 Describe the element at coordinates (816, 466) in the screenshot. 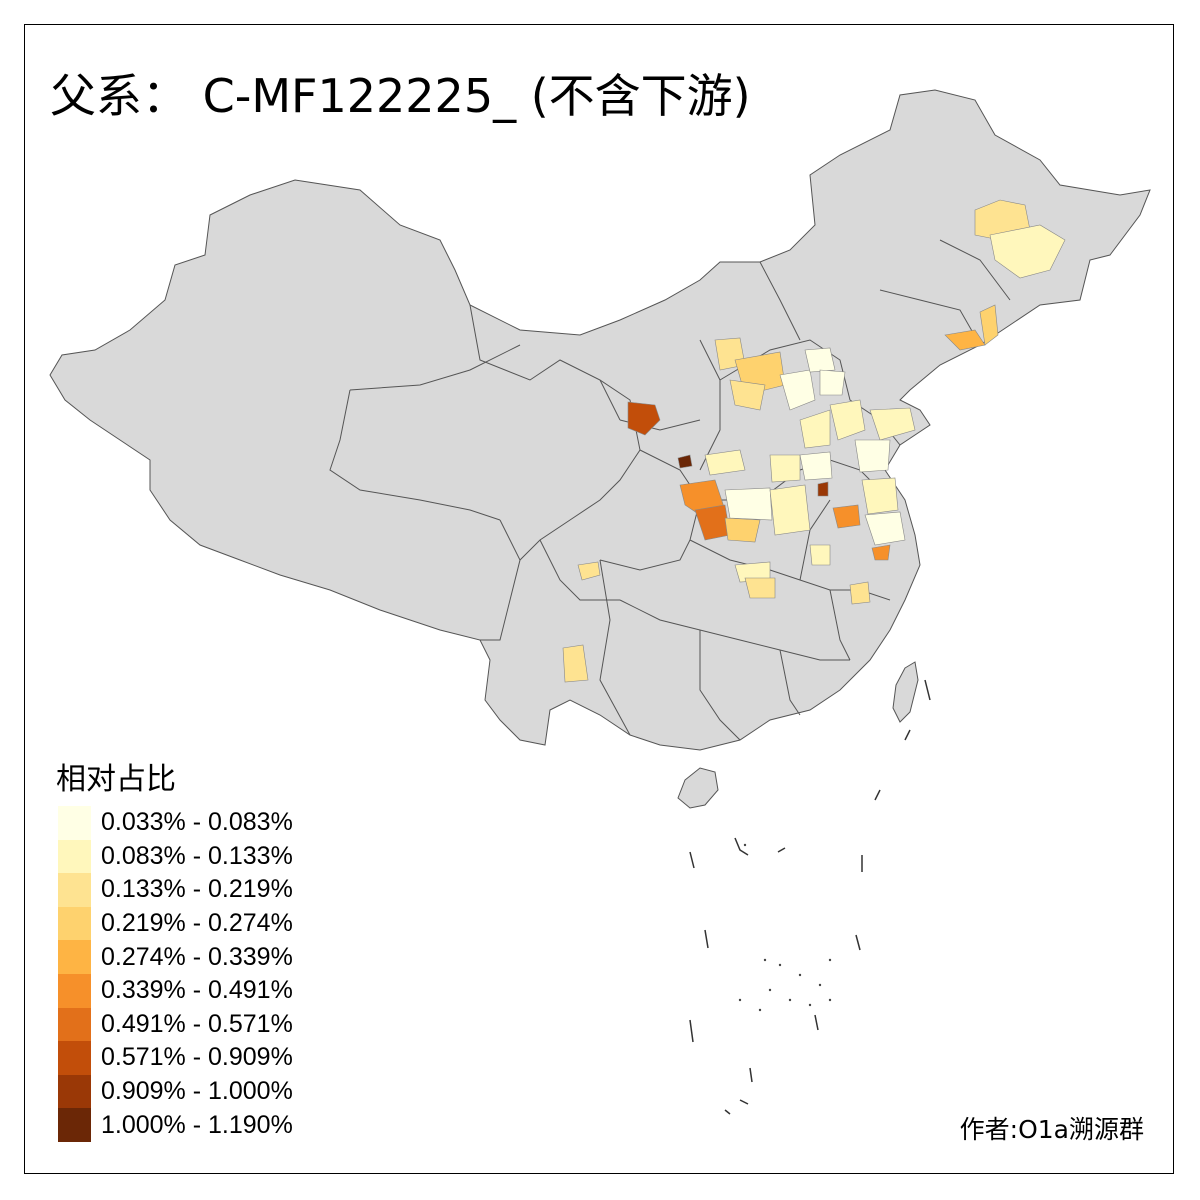

I see `region-henan-d` at that location.